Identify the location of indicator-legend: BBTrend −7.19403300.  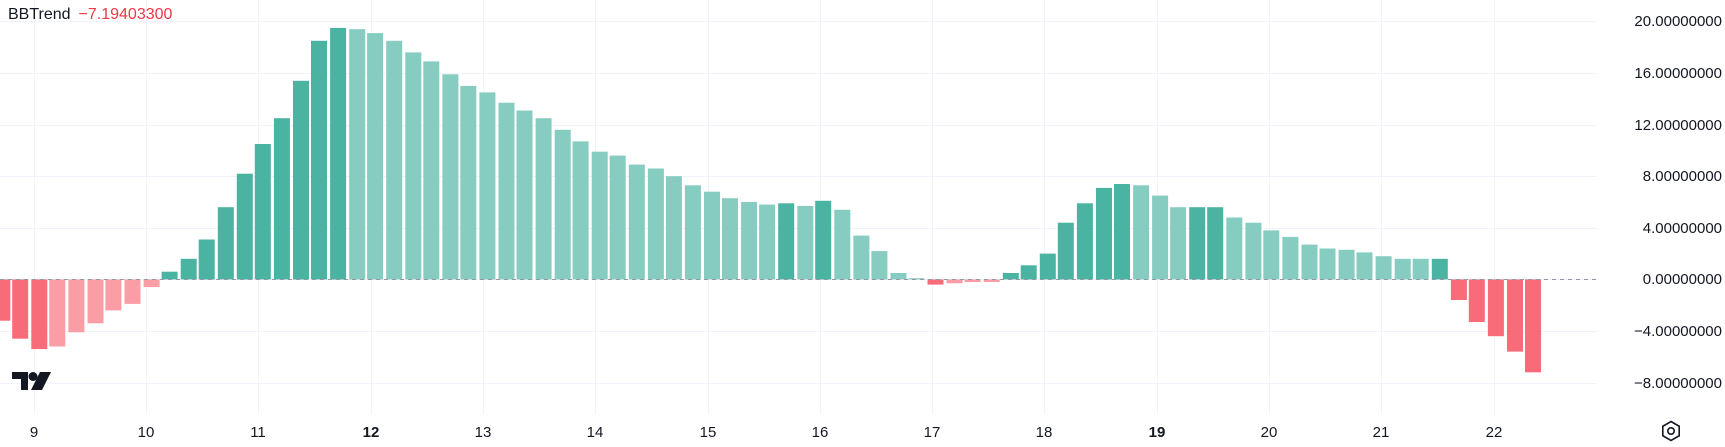
(90, 15).